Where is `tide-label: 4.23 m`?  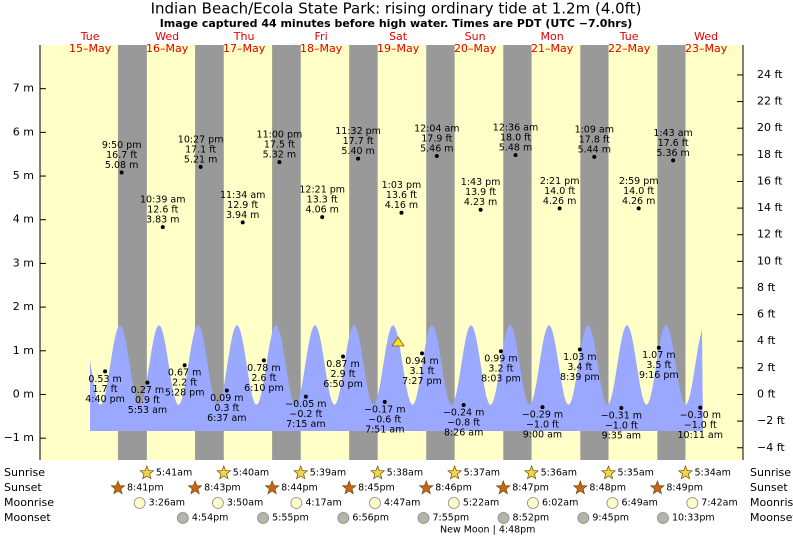
tide-label: 4.23 m is located at coordinates (480, 202).